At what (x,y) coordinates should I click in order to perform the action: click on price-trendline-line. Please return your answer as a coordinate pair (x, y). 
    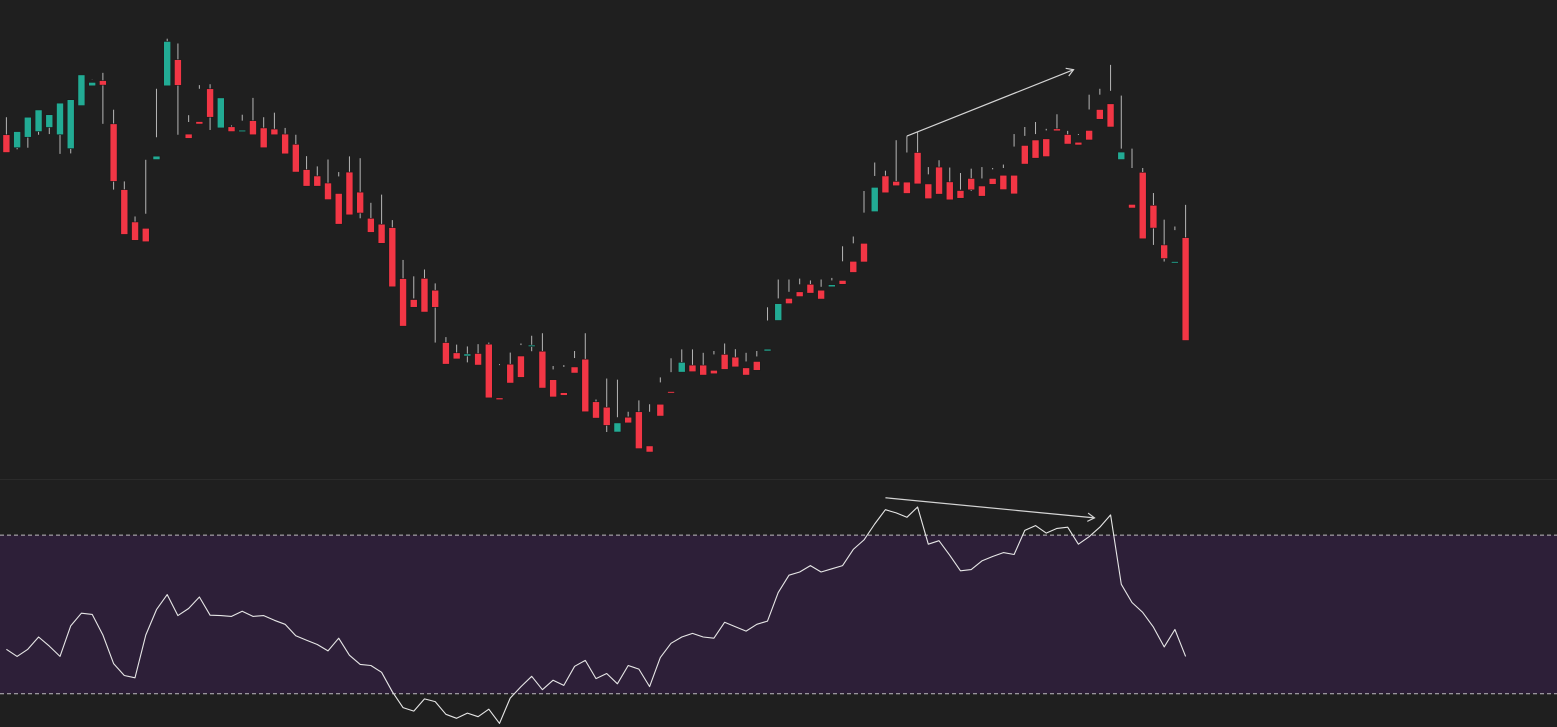
    Looking at the image, I should click on (990, 103).